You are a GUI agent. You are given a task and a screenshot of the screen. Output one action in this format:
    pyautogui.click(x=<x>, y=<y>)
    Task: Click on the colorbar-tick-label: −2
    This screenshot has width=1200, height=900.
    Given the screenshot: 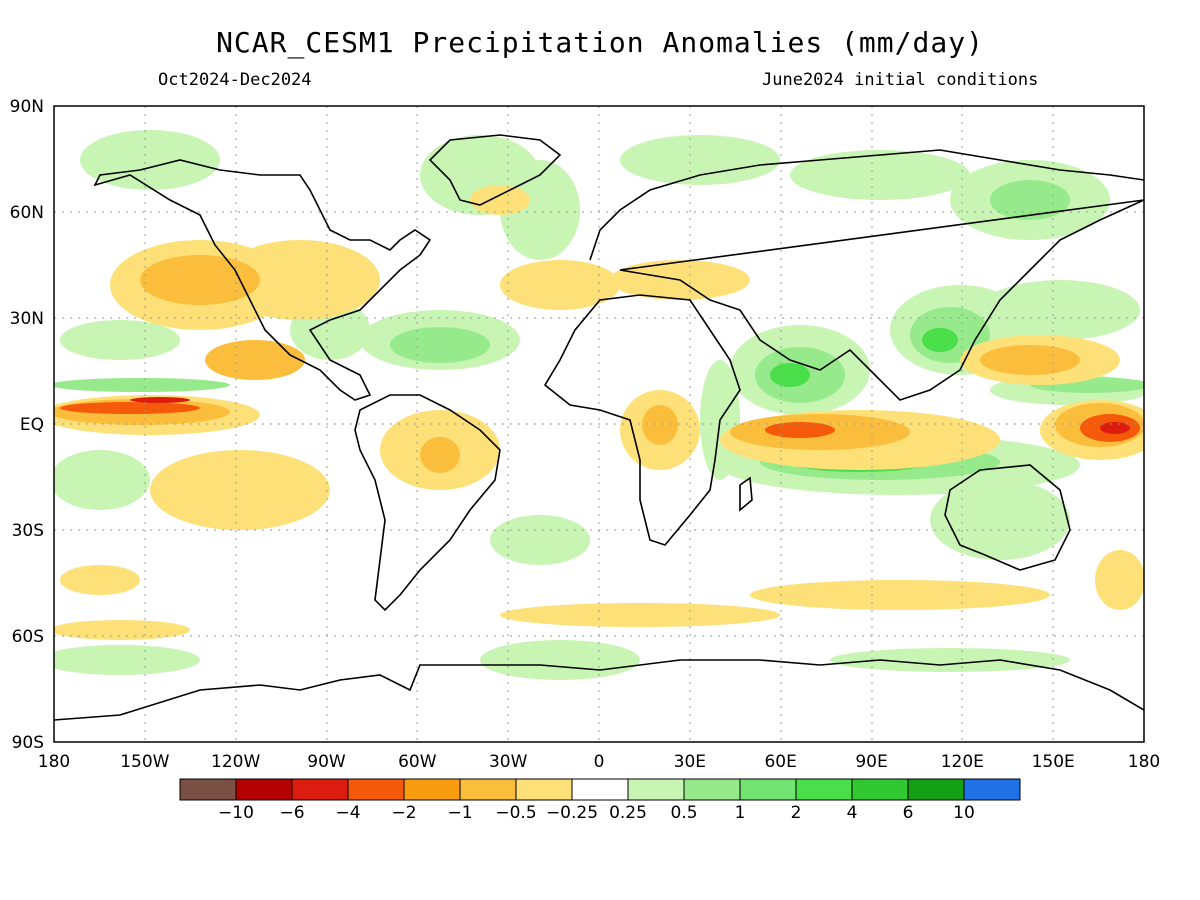 What is the action you would take?
    pyautogui.click(x=403, y=813)
    